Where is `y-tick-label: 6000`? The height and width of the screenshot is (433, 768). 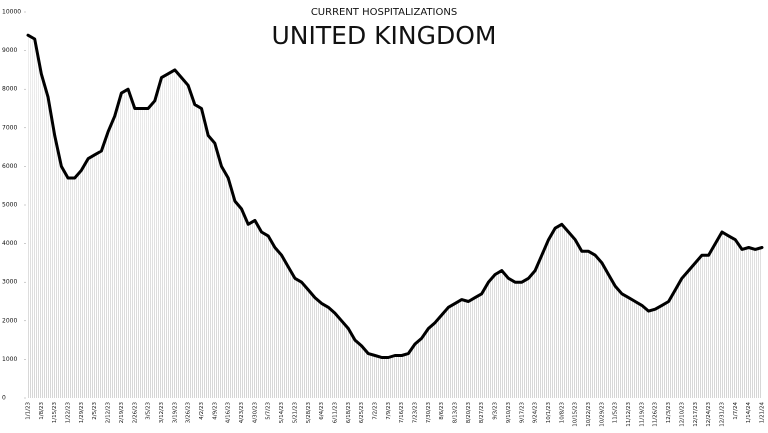
y-tick-label: 6000 is located at coordinates (9, 166).